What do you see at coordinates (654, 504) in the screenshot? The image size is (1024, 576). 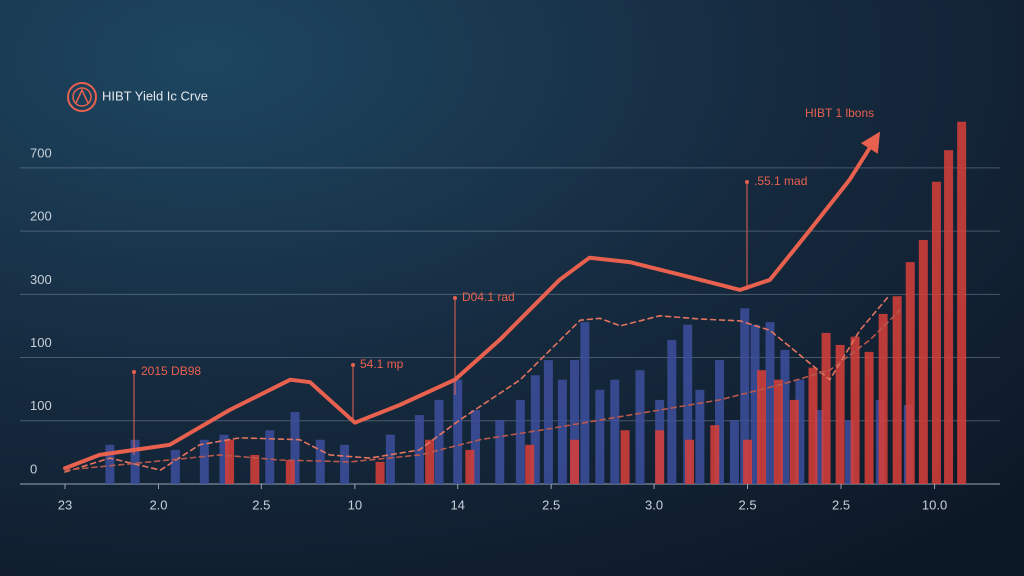 I see `x-tick-label: 3.0` at bounding box center [654, 504].